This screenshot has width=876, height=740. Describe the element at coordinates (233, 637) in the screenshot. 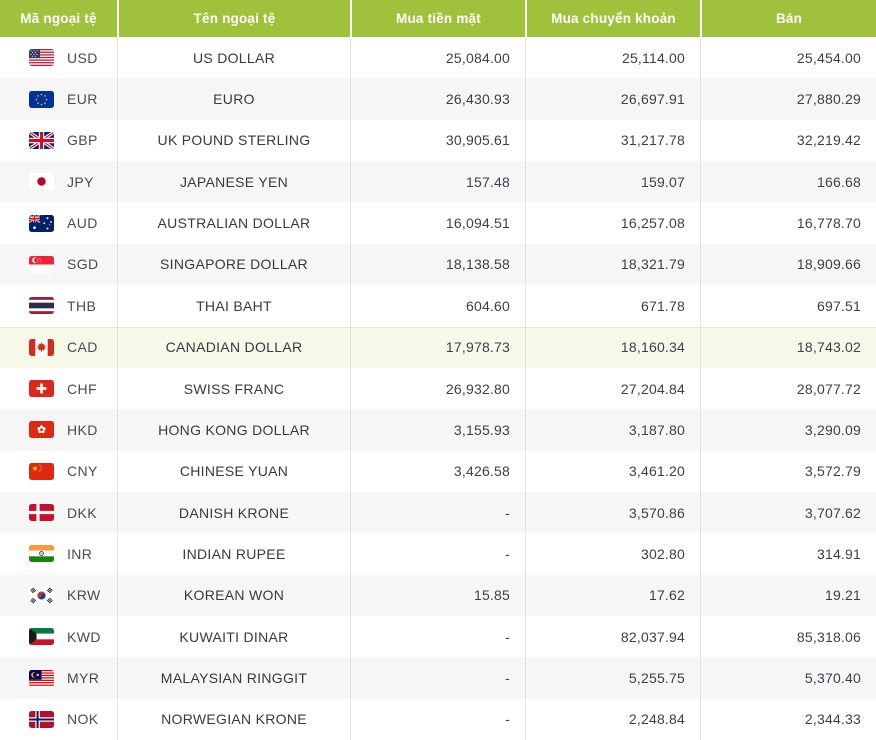

I see `currency-name: KUWAITI DINAR` at that location.